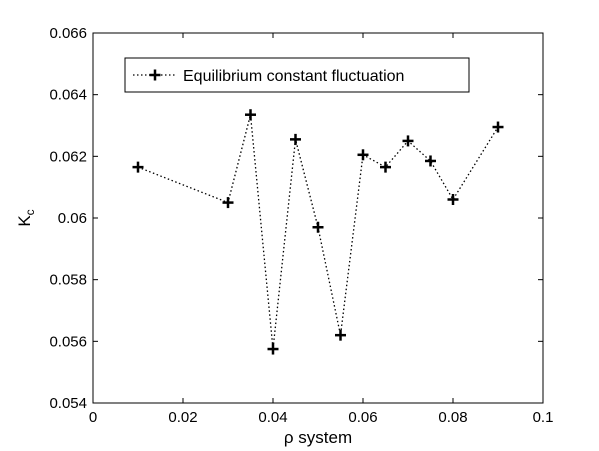 This screenshot has height=451, width=599. What do you see at coordinates (72, 218) in the screenshot?
I see `y-tick-label: 0.06` at bounding box center [72, 218].